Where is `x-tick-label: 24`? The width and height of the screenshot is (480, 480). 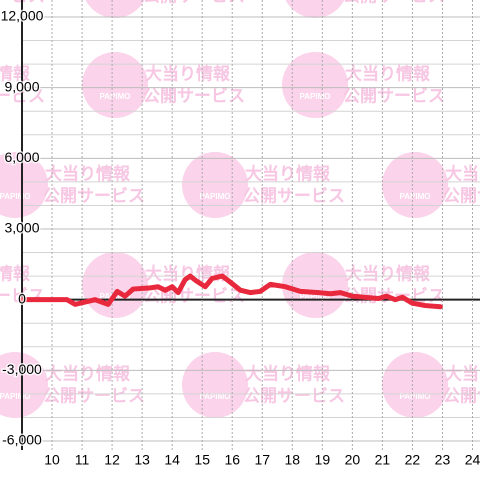 x-tick-label: 24 is located at coordinates (472, 460).